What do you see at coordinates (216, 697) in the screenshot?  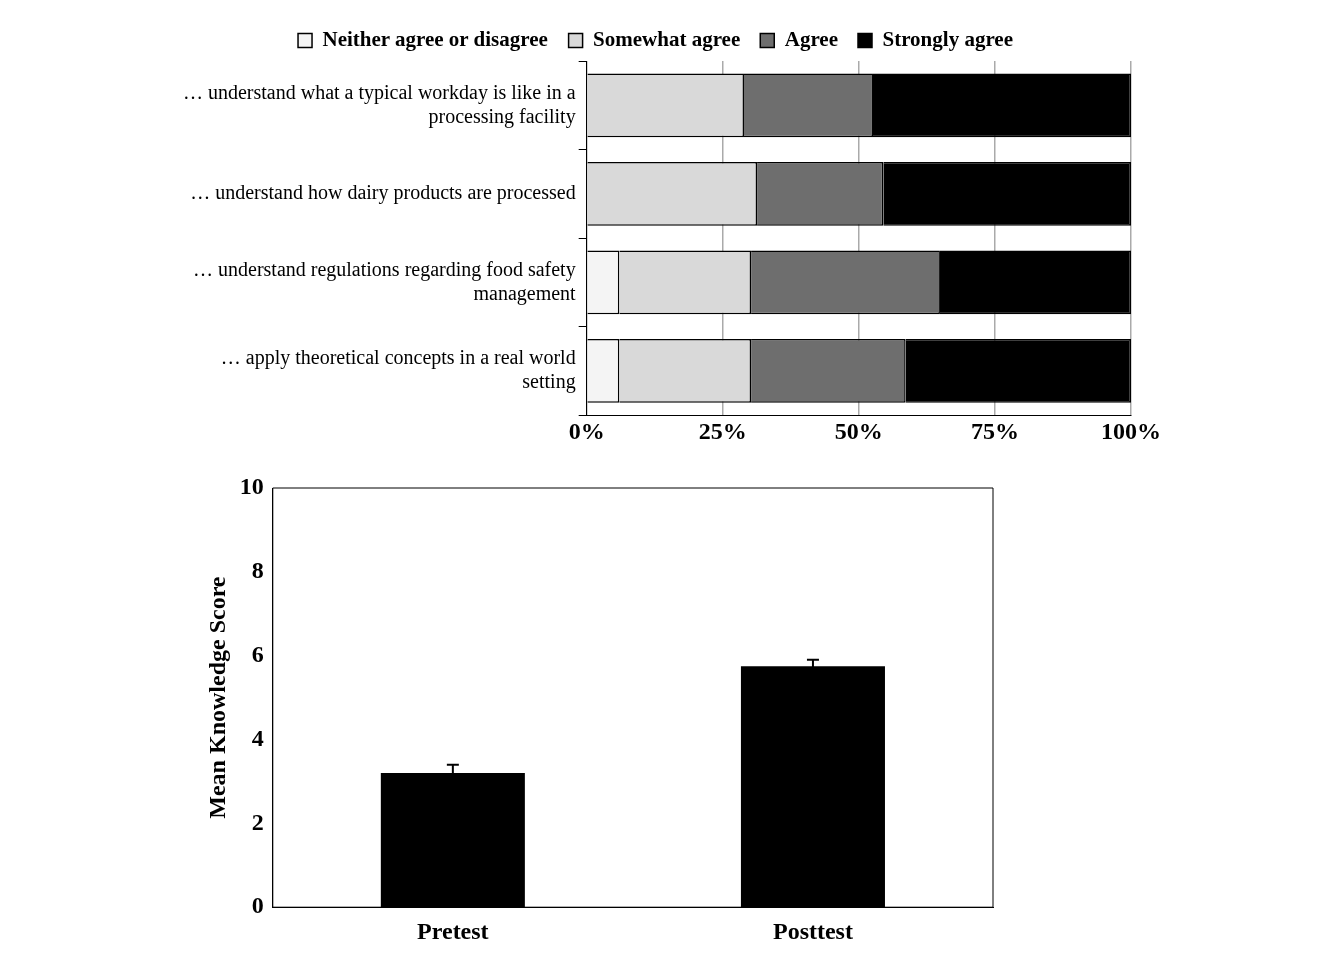 I see `y-axis-title: Mean Knowledge Score` at bounding box center [216, 697].